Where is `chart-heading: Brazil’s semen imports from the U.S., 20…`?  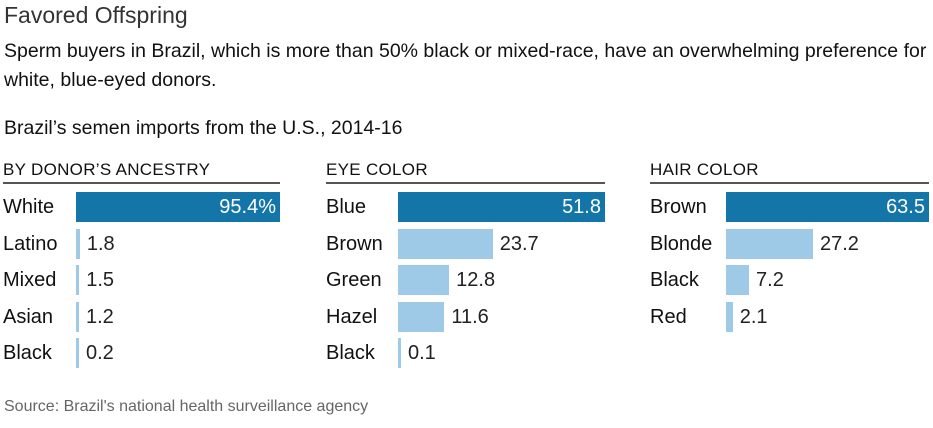 chart-heading: Brazil’s semen imports from the U.S., 20… is located at coordinates (203, 128).